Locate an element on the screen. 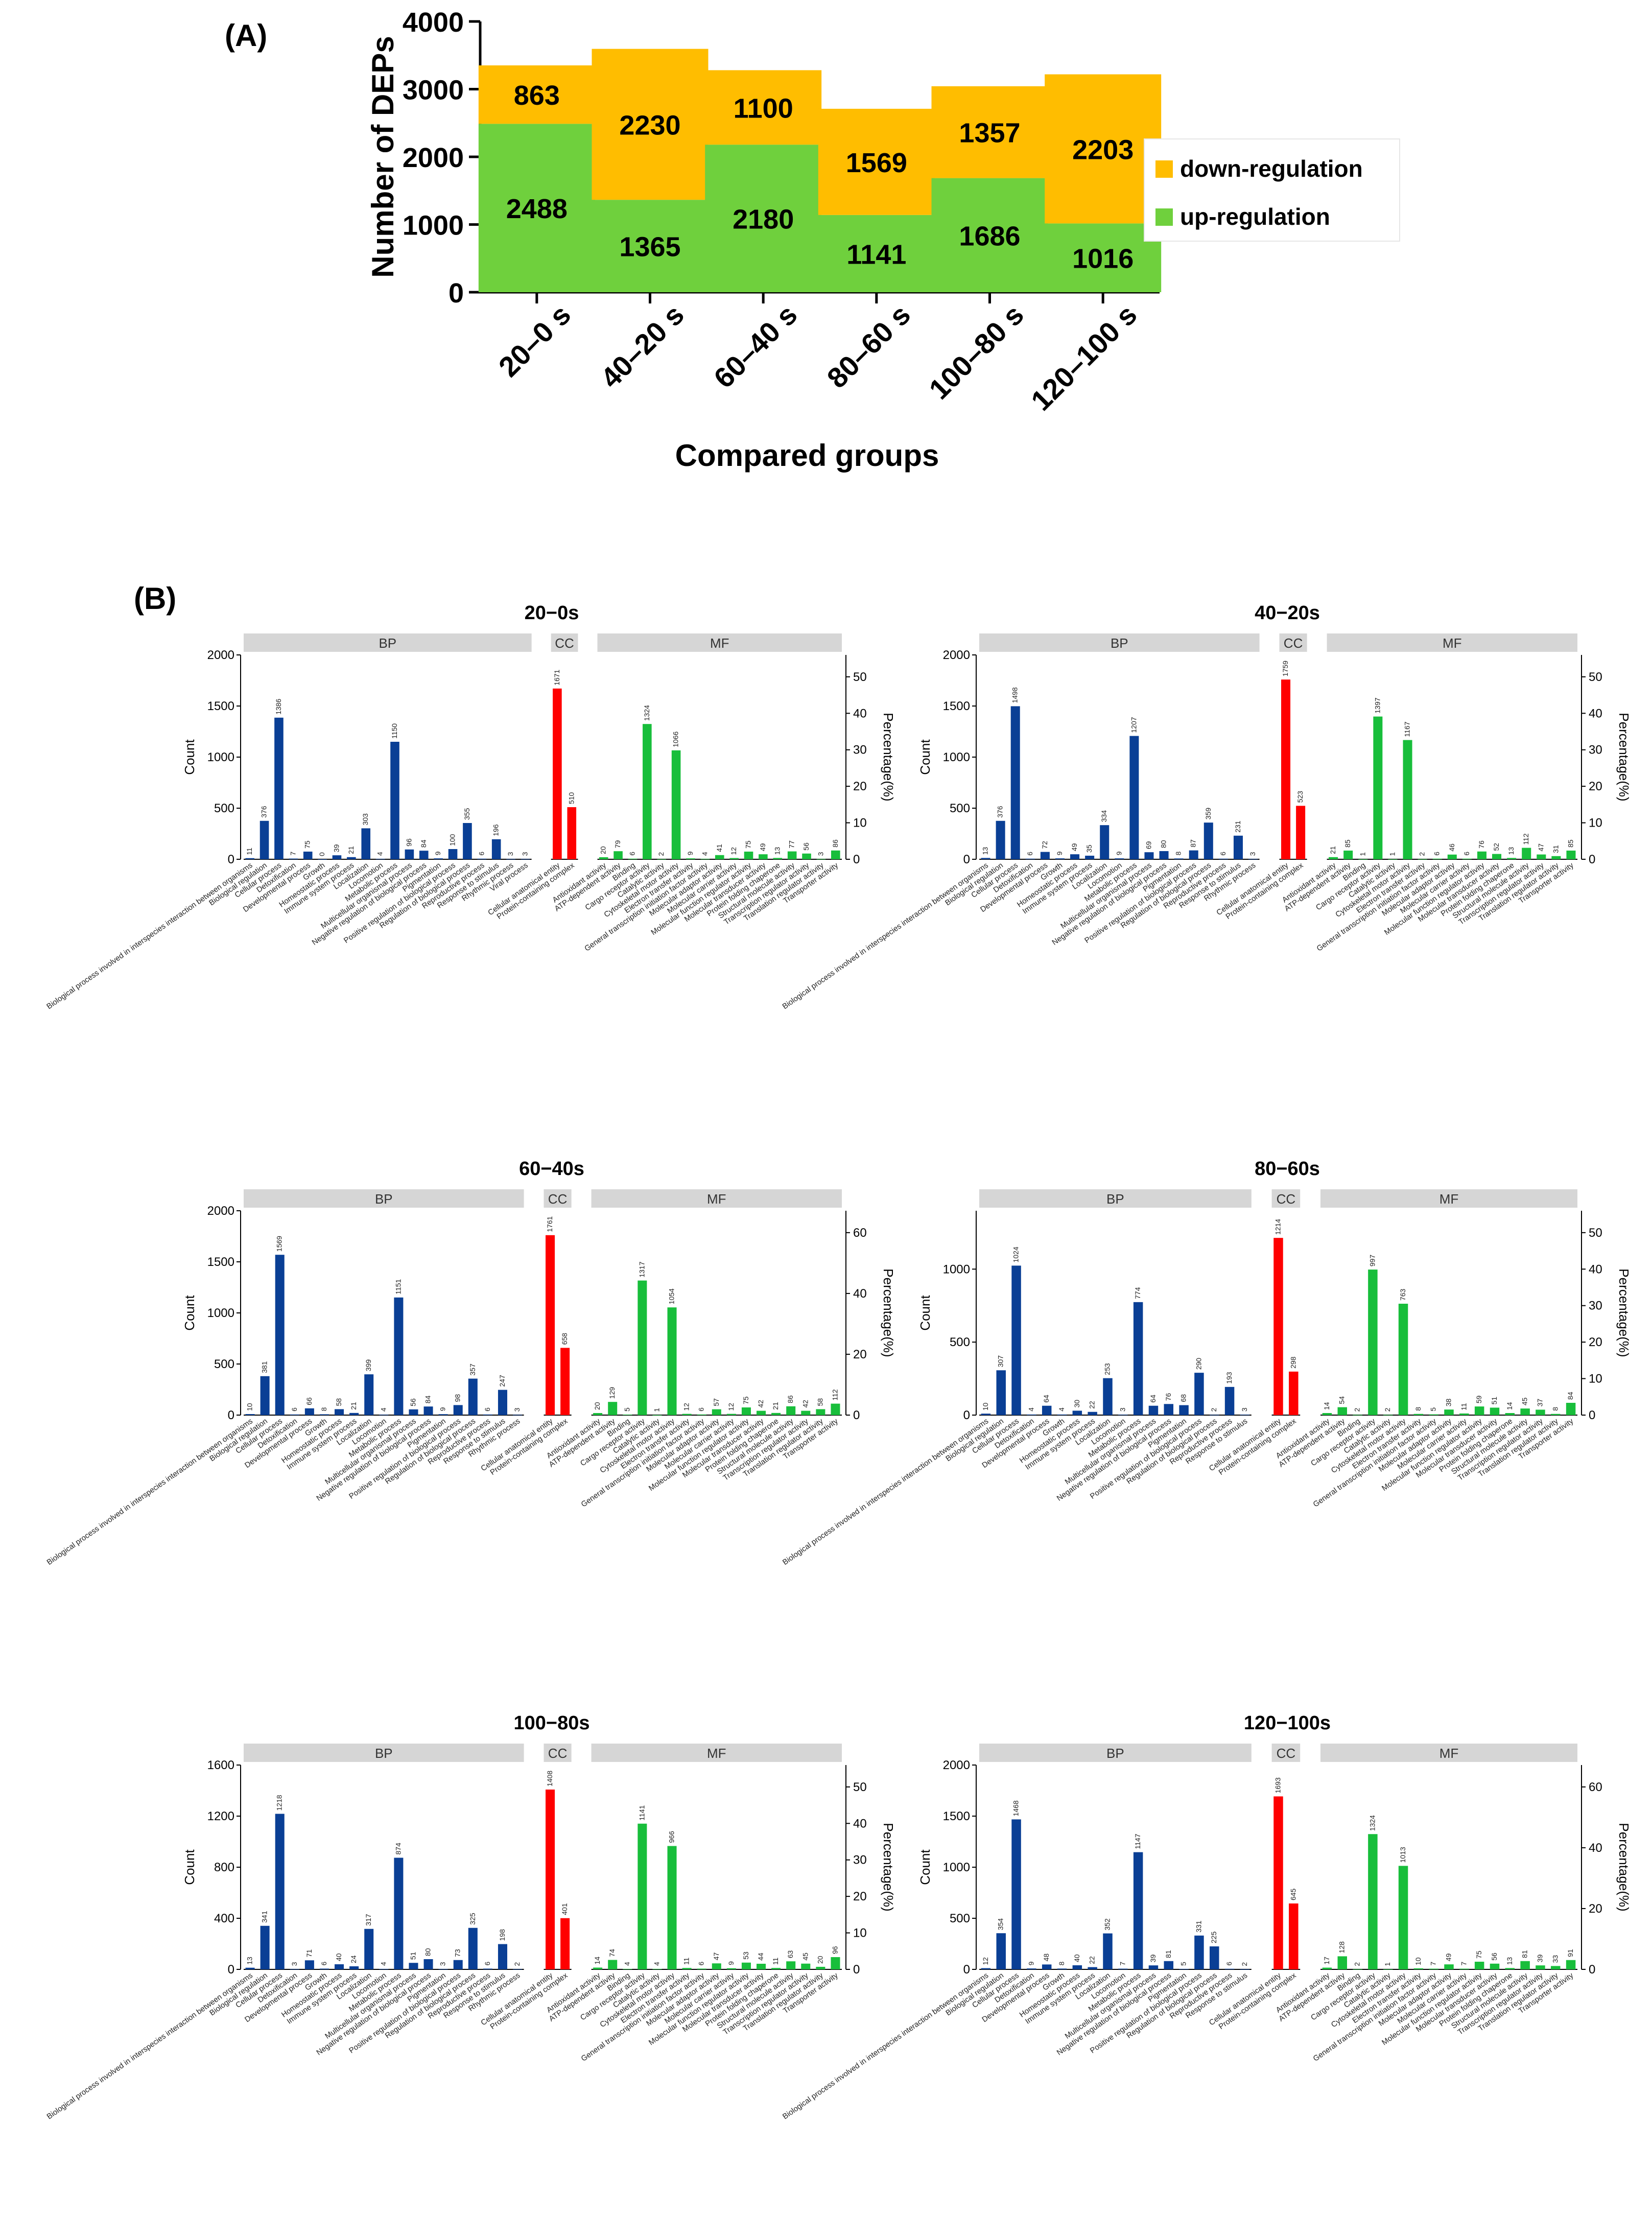 This screenshot has height=2234, width=1652. bar-value-label: 5 is located at coordinates (1433, 1409).